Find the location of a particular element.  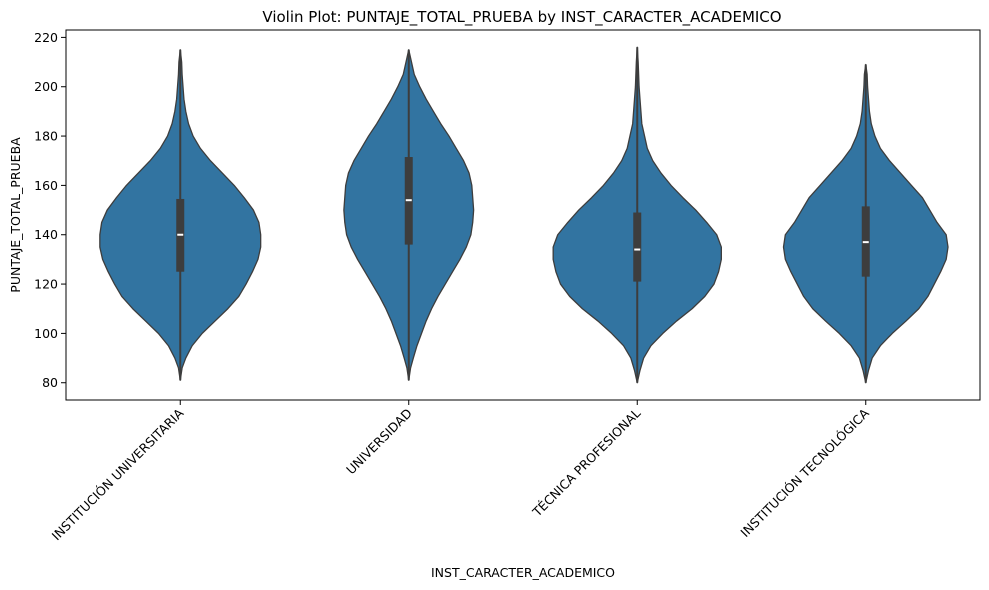

y-tick-label: 80 is located at coordinates (50, 382).